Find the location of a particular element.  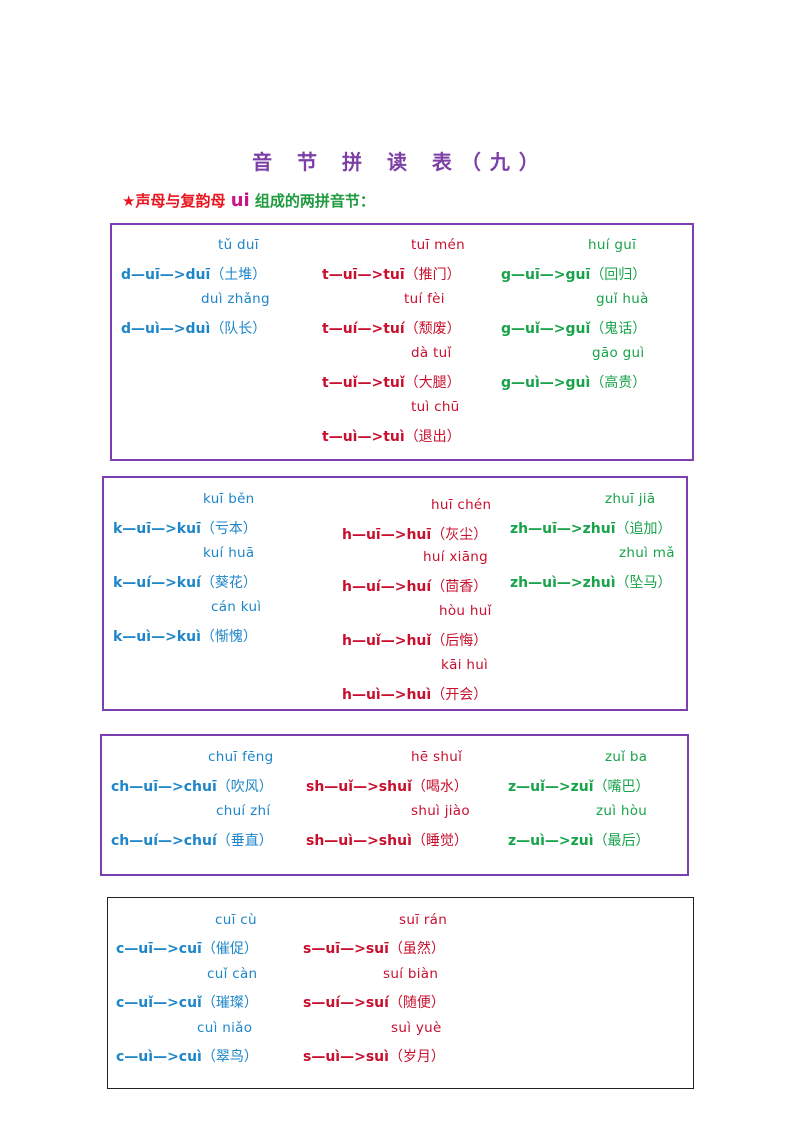

spelling: ch—uí—>chuí is located at coordinates (164, 841).